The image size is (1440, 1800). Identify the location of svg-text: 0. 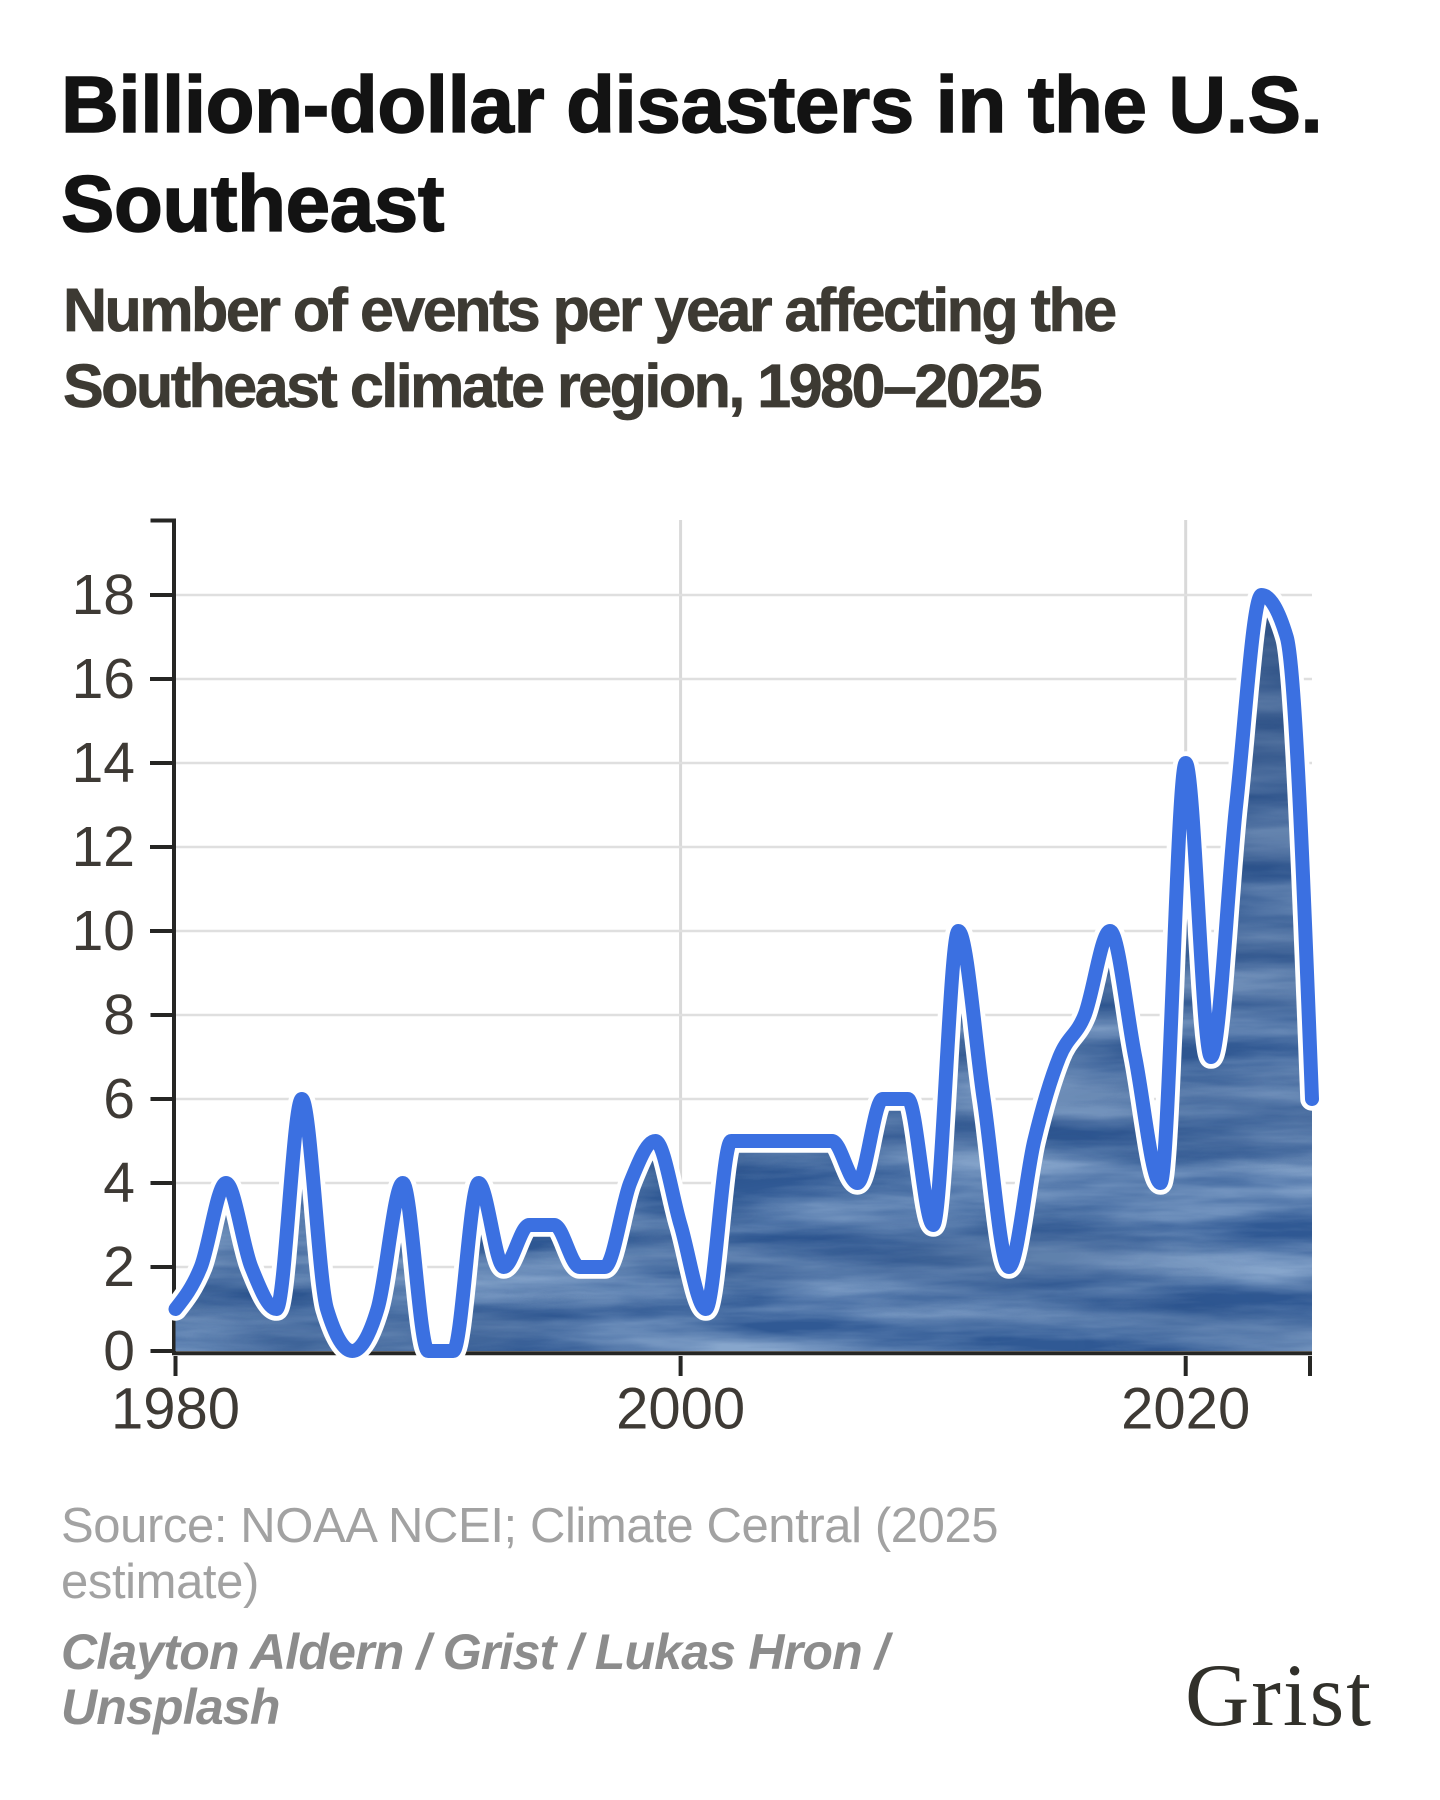
(119, 1351).